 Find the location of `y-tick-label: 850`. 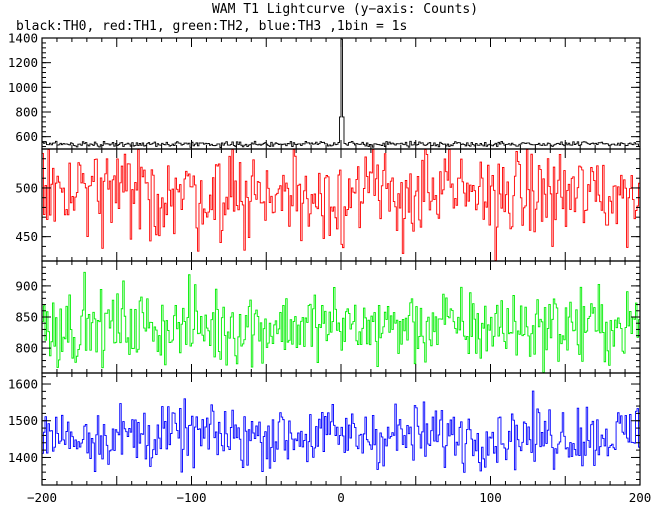

y-tick-label: 850 is located at coordinates (26, 317).